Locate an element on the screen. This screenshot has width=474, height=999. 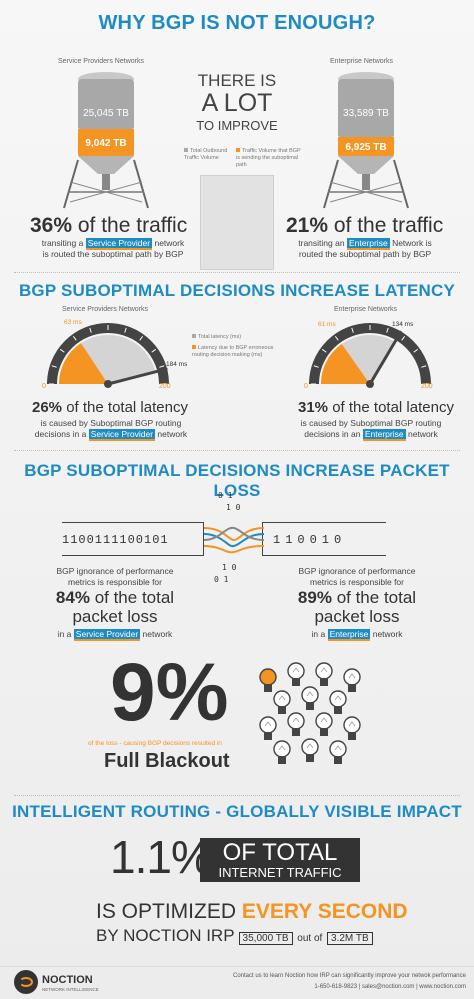
legend-total-volume: Total Outbound Traffic Volume is located at coordinates (208, 155).